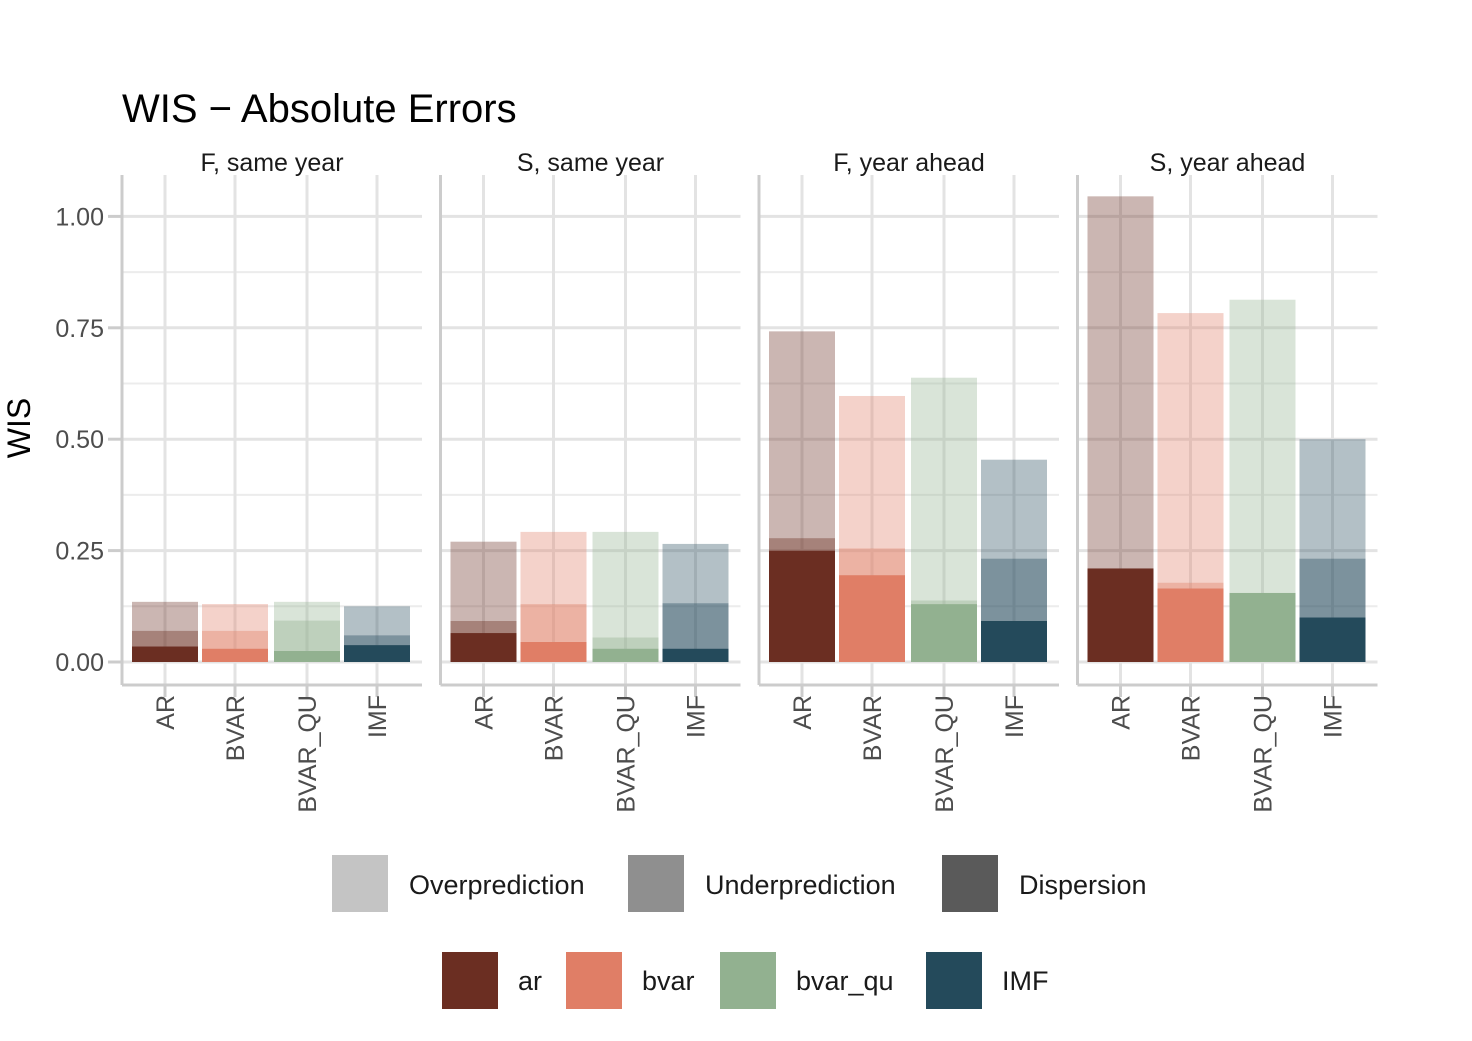  What do you see at coordinates (319, 109) in the screenshot?
I see `chart-title: WIS − Absolute Errors` at bounding box center [319, 109].